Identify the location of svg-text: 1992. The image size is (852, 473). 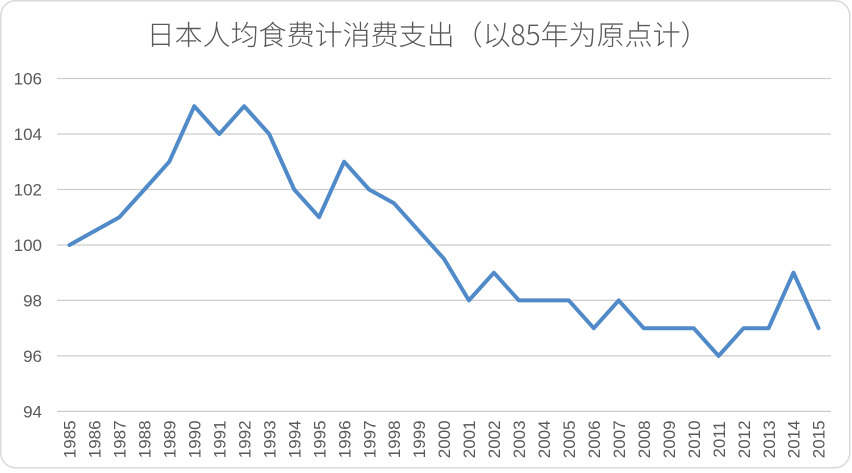
(244, 439).